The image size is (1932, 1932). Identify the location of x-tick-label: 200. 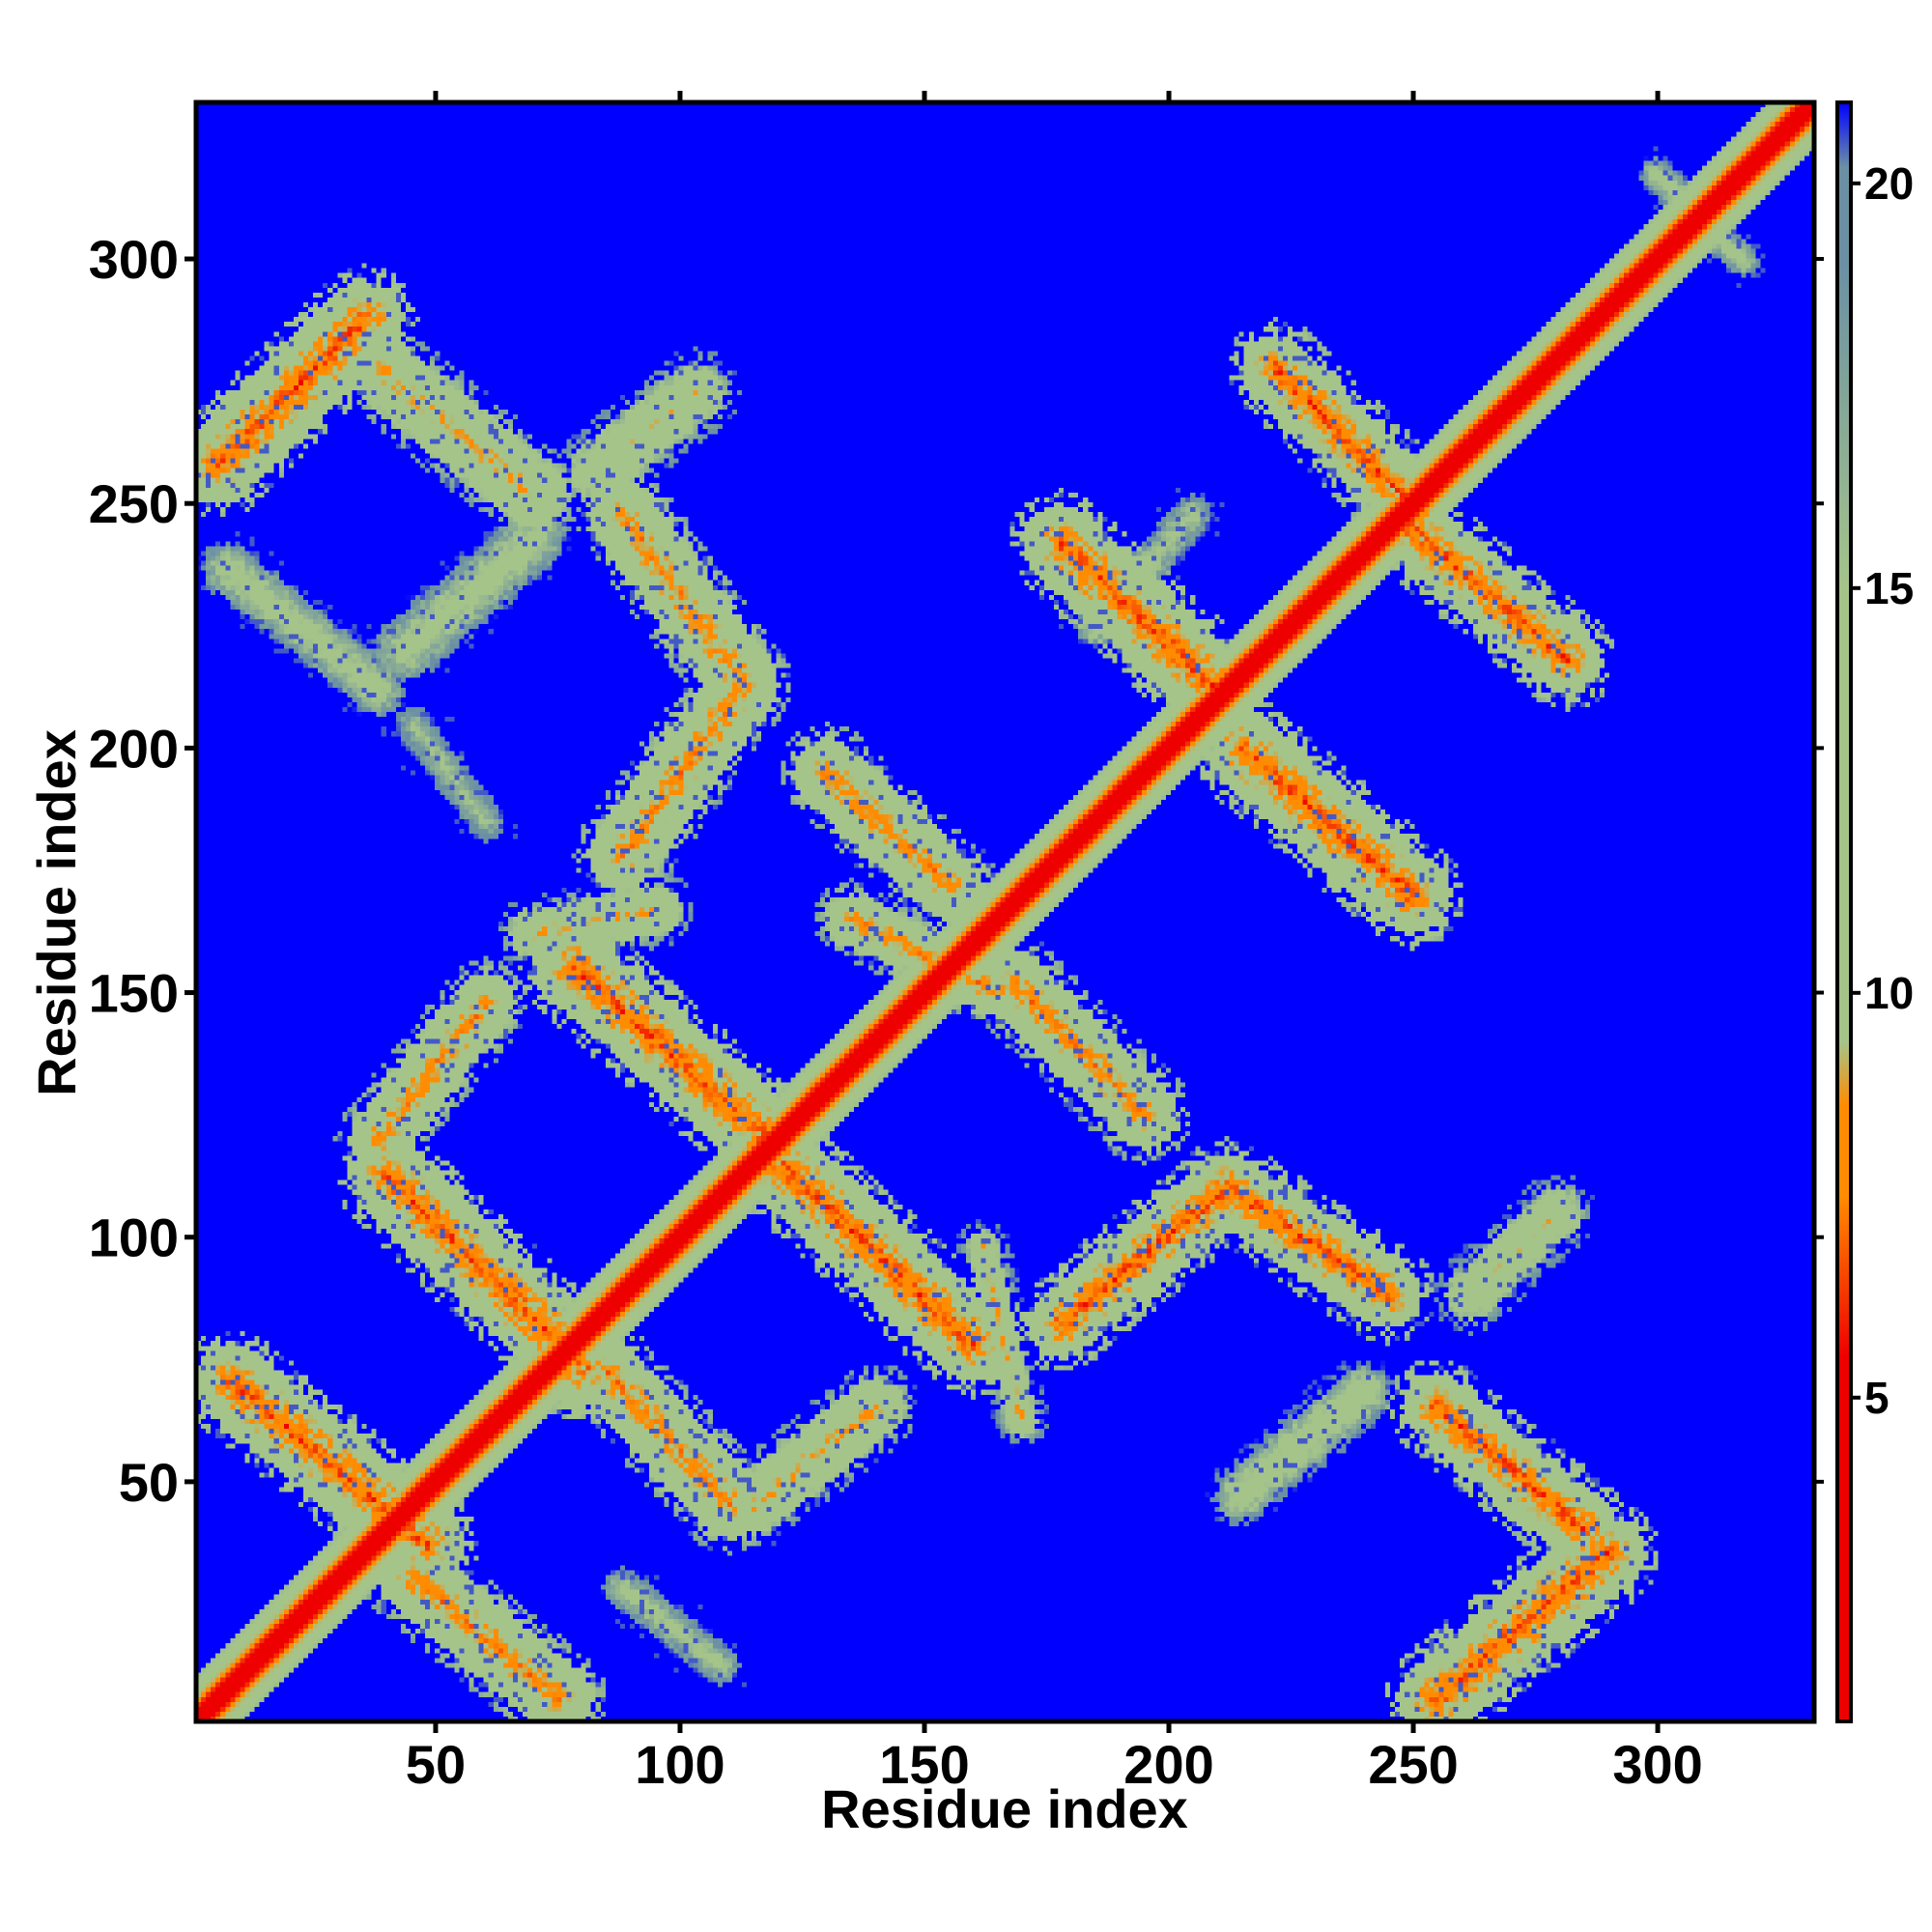
(1168, 1764).